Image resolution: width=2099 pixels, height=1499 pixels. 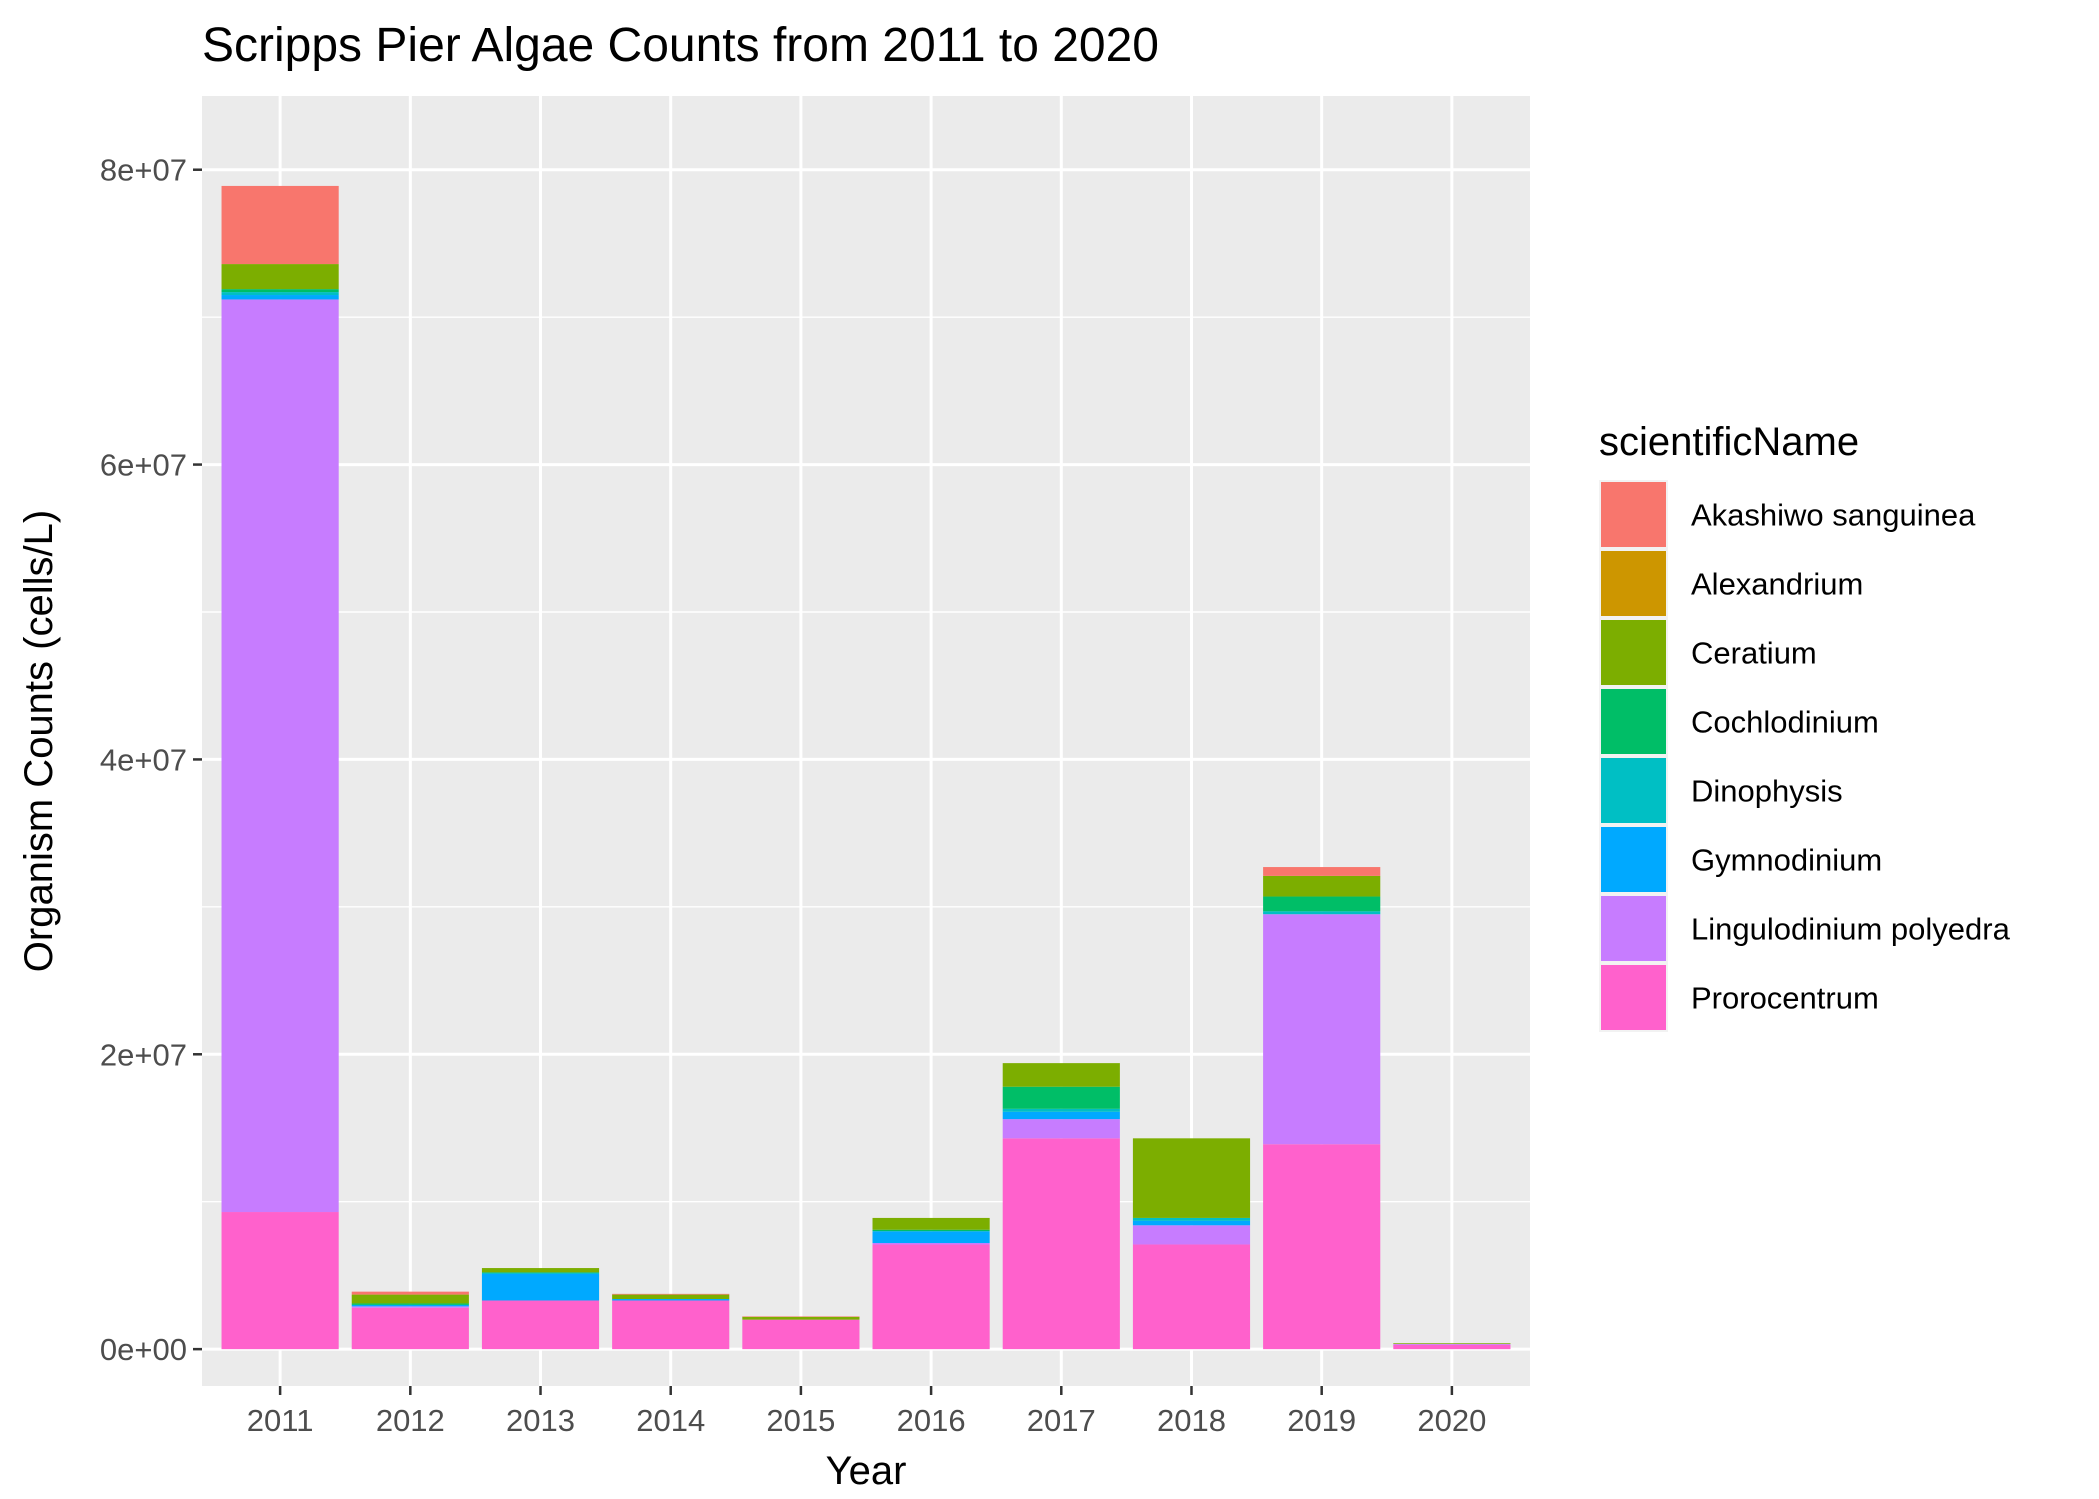 I want to click on legend-label: Akashiwo sanguinea, so click(x=1833, y=515).